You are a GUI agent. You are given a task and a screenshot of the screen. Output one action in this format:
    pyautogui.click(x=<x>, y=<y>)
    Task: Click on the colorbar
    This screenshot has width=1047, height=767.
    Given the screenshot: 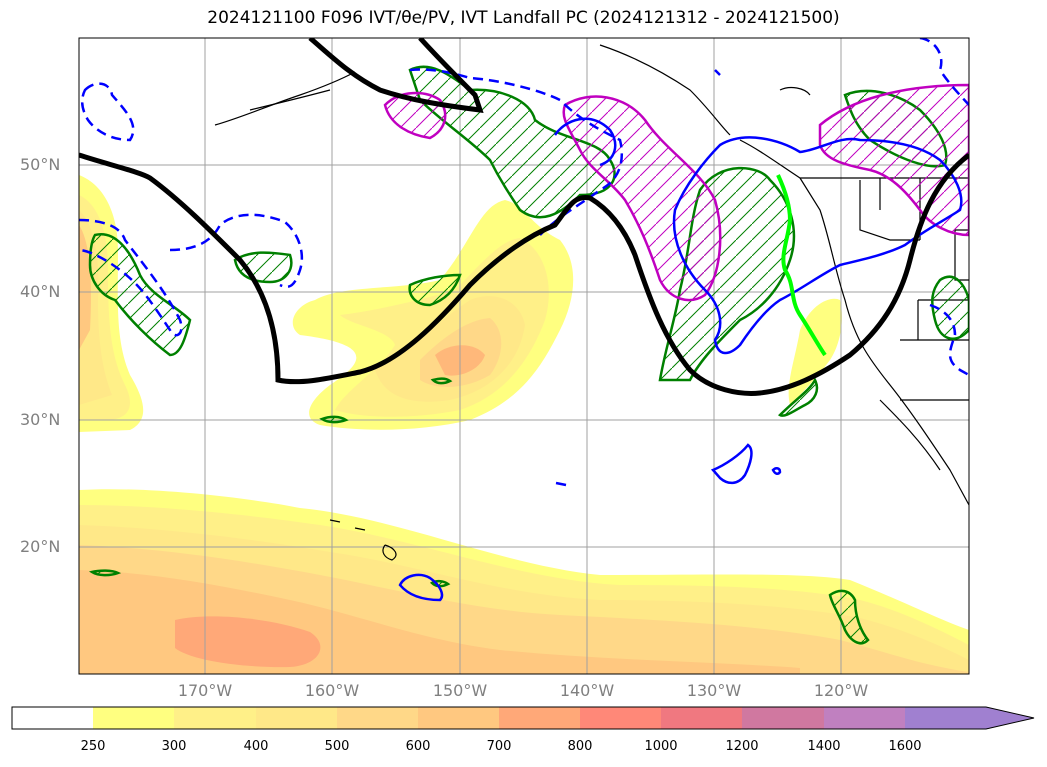 What is the action you would take?
    pyautogui.click(x=523, y=718)
    